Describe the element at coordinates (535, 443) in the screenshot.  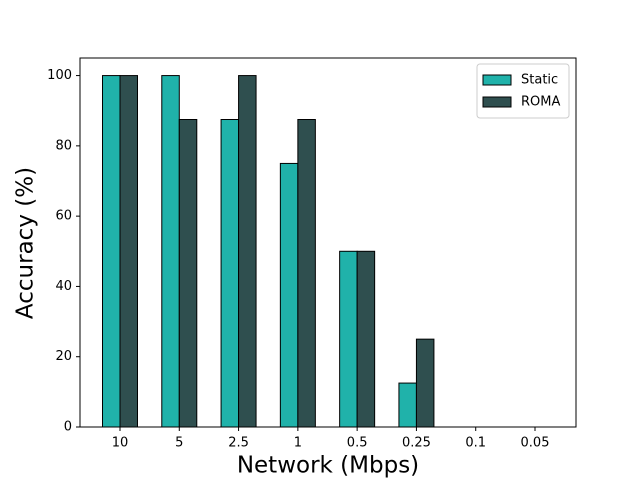
I see `x-tick-label: 0.05` at that location.